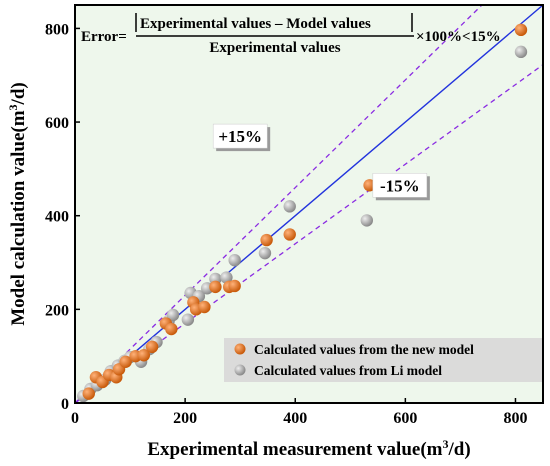  What do you see at coordinates (348, 370) in the screenshot?
I see `legend-label-li-model: Calculated values from Li model` at bounding box center [348, 370].